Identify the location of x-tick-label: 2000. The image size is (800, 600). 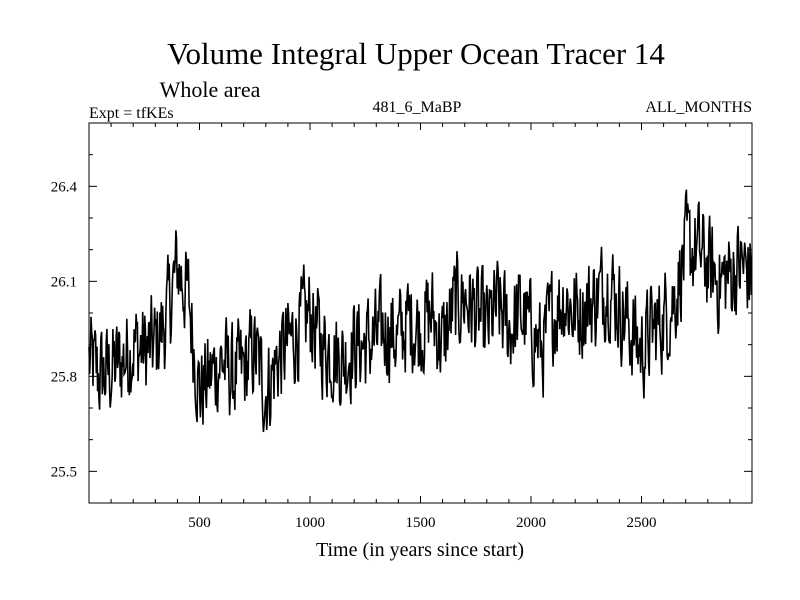
(531, 523).